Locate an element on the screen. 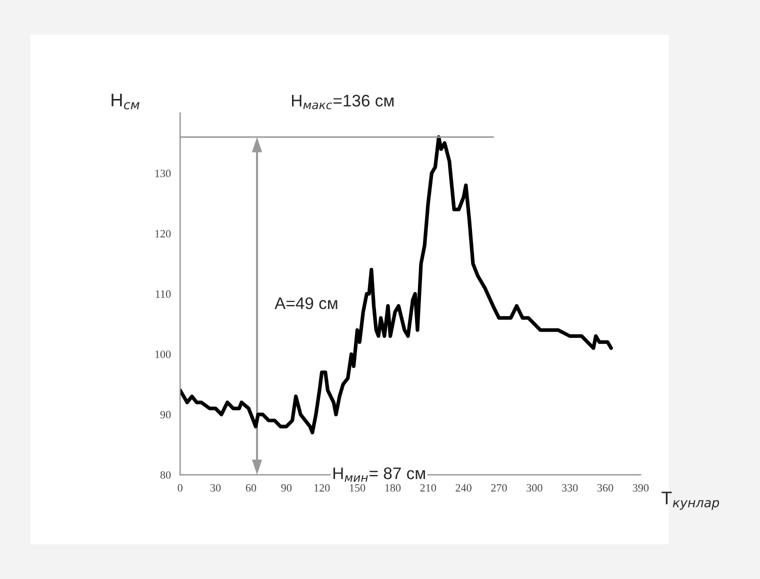  annotation: H$_{мин}$= 87 см is located at coordinates (379, 474).